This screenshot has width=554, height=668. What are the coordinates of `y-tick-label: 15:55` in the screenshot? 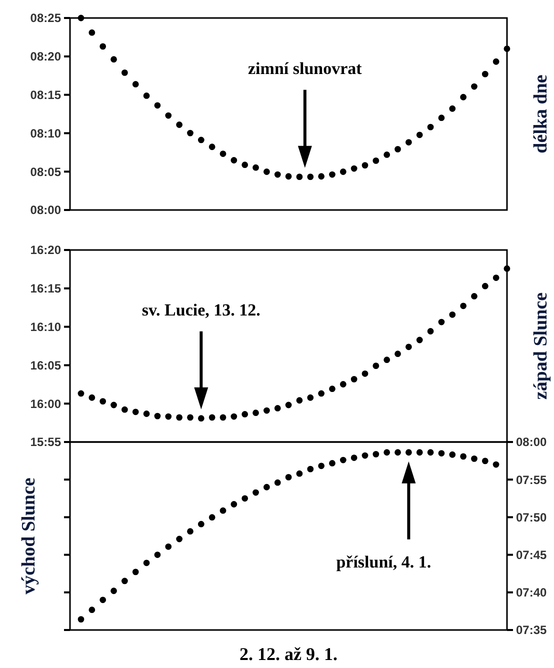 It's located at (46, 442).